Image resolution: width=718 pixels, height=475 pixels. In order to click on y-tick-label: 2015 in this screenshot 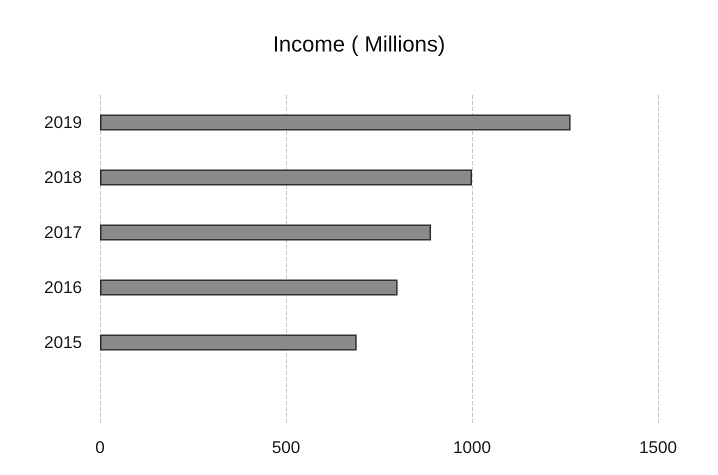, I will do `click(63, 342)`.